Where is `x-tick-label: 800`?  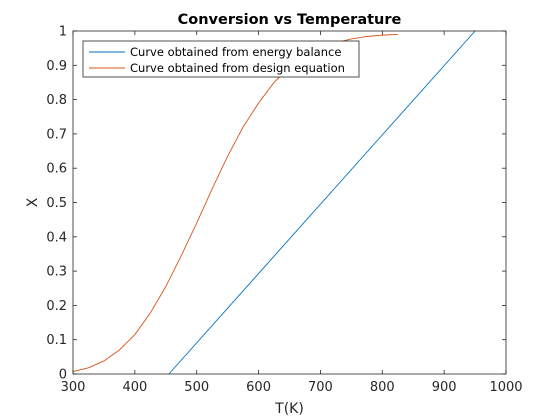 x-tick-label: 800 is located at coordinates (382, 387).